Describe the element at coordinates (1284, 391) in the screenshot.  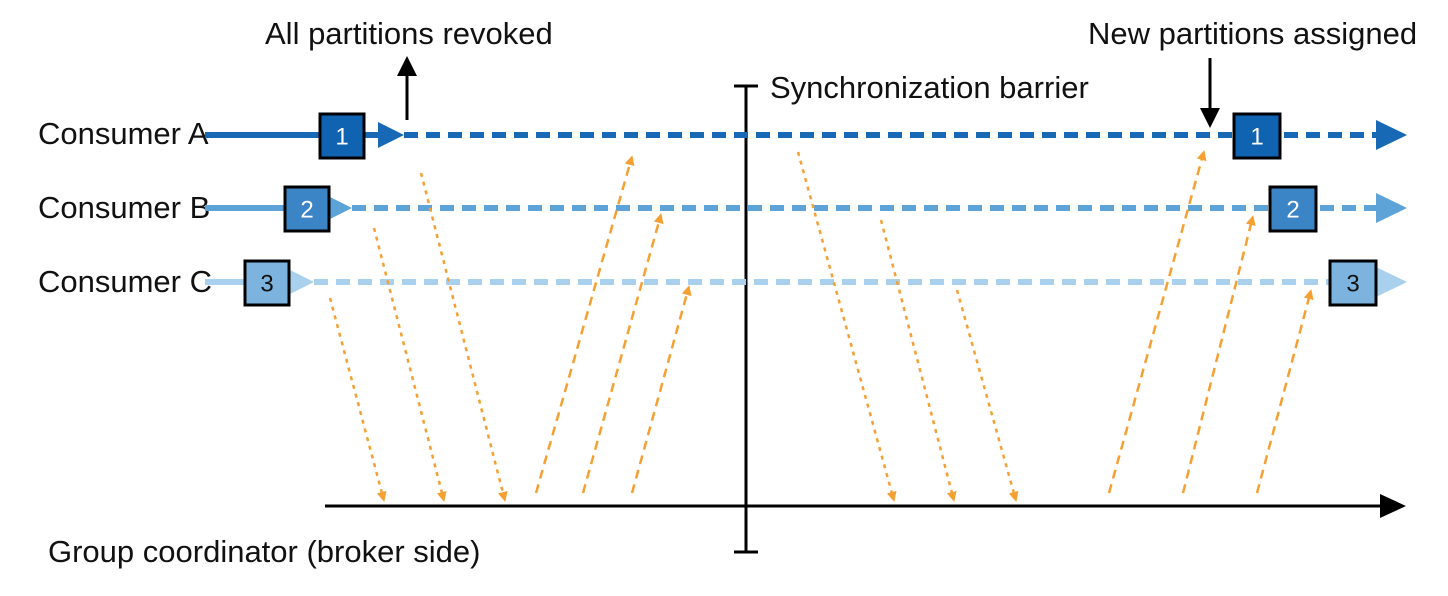
I see `response-arrow-c2` at that location.